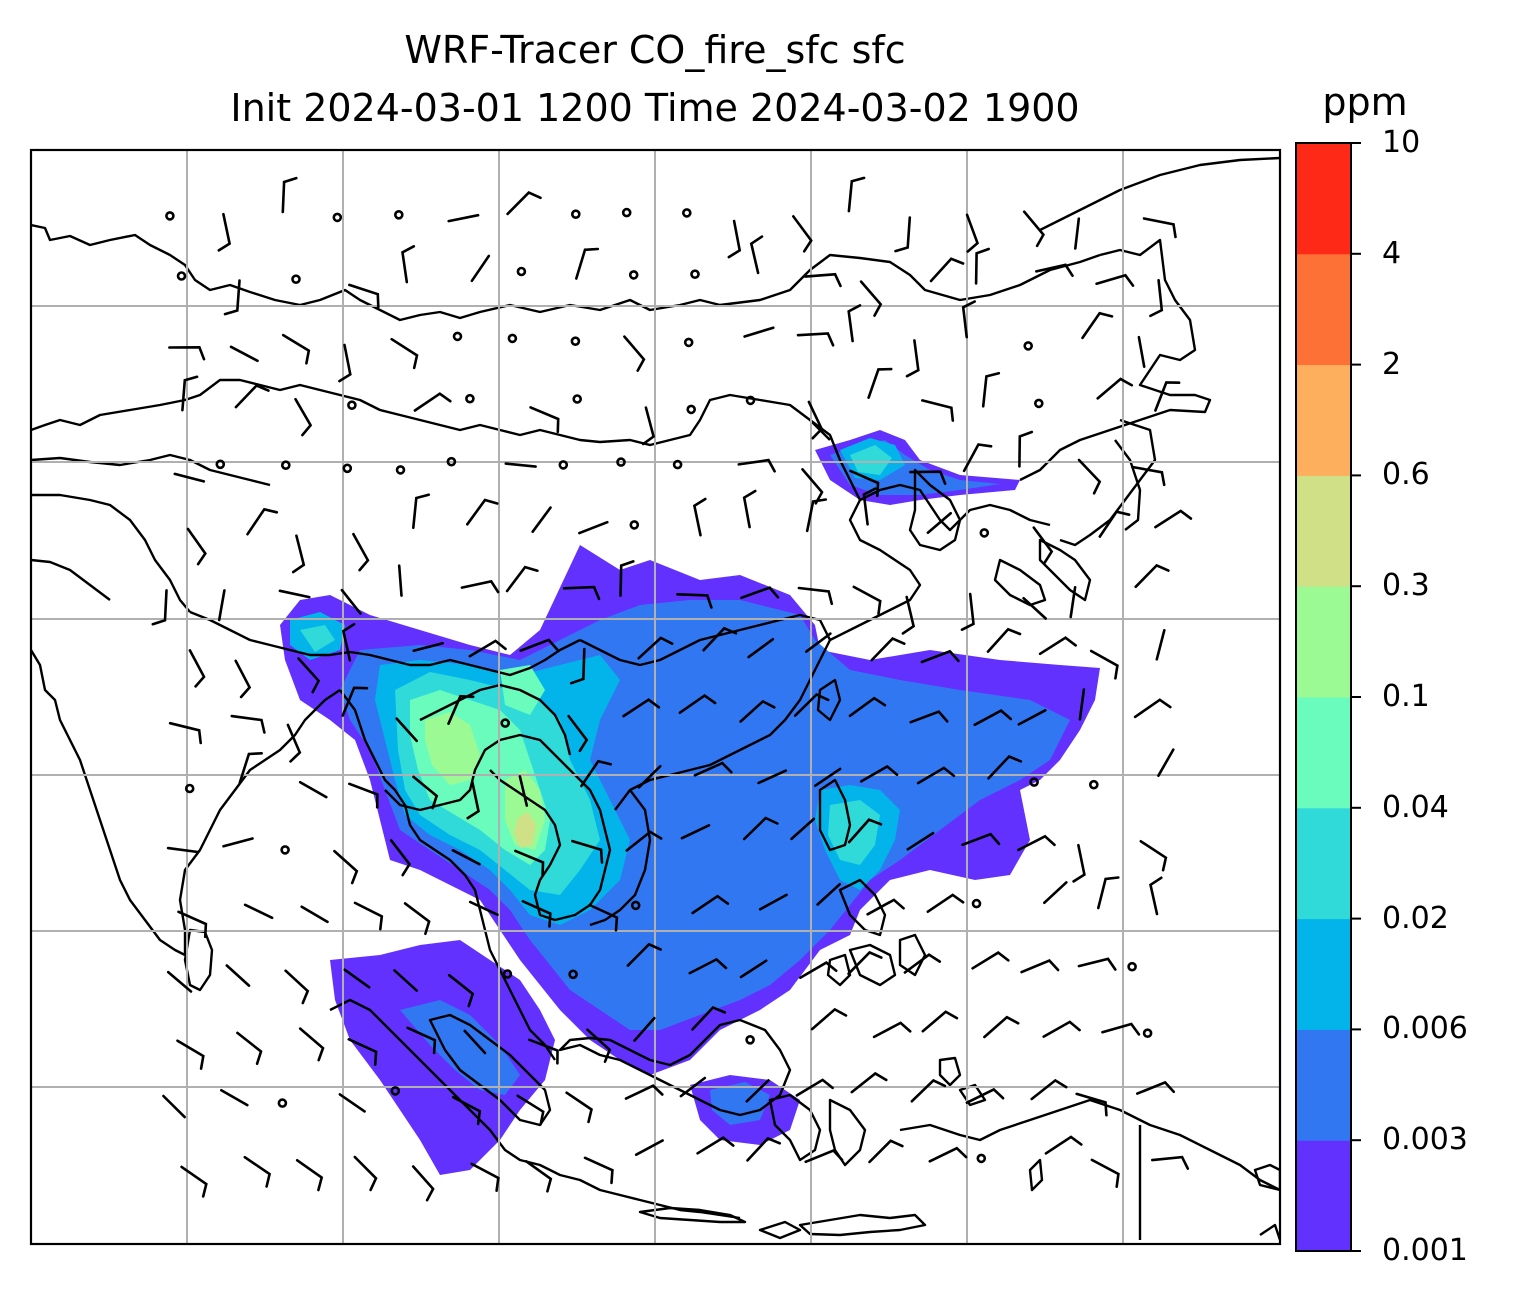  Describe the element at coordinates (655, 50) in the screenshot. I see `map-title-line-1: WRF-Tracer CO_fire_sfc sfc` at that location.